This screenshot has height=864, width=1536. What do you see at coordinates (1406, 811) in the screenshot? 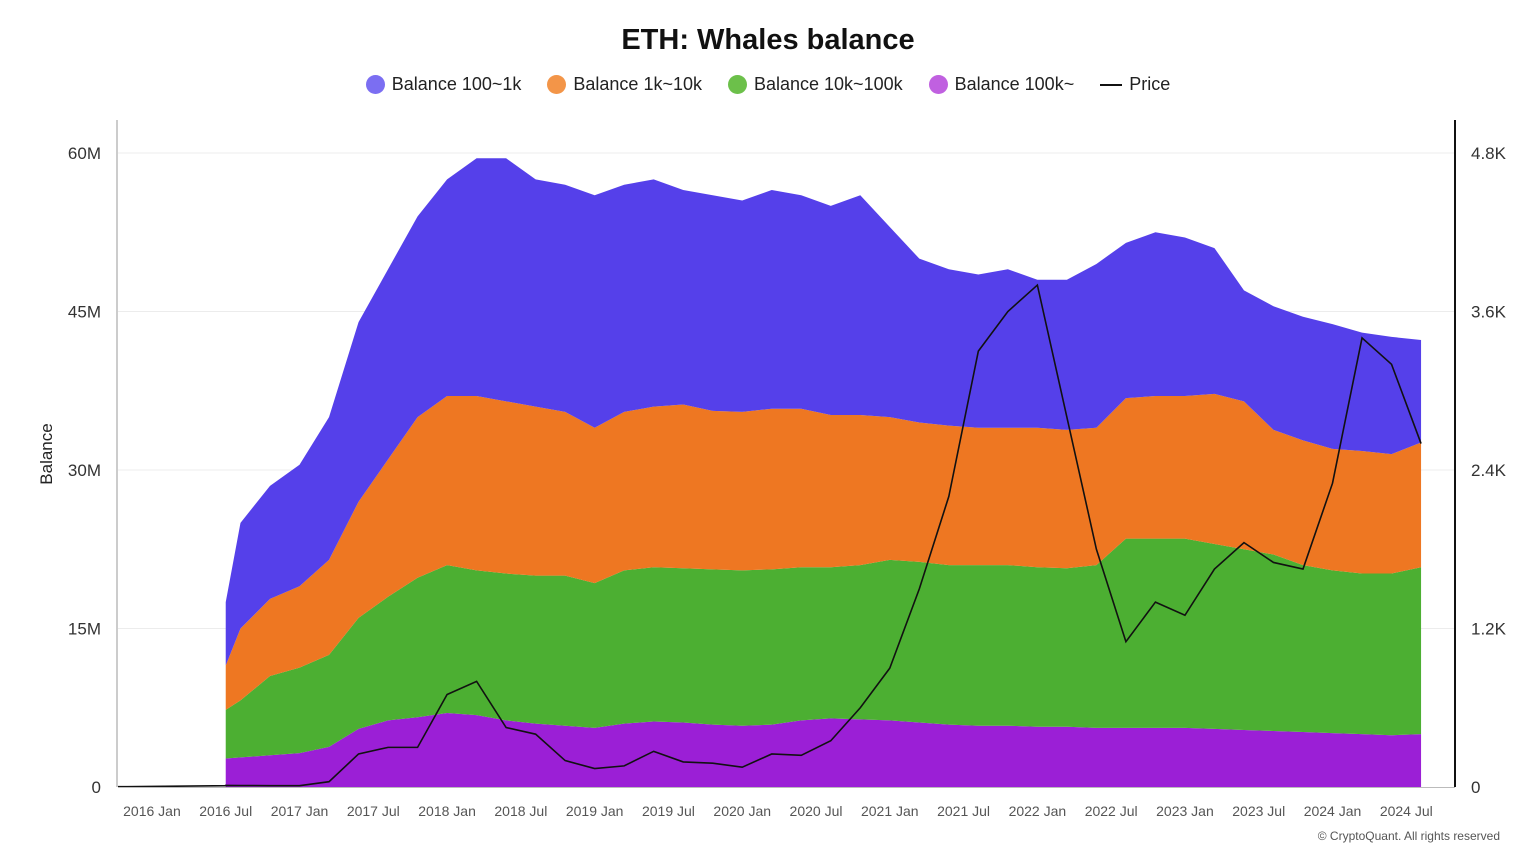
I see `x-tick-label: 2024 Jul` at bounding box center [1406, 811].